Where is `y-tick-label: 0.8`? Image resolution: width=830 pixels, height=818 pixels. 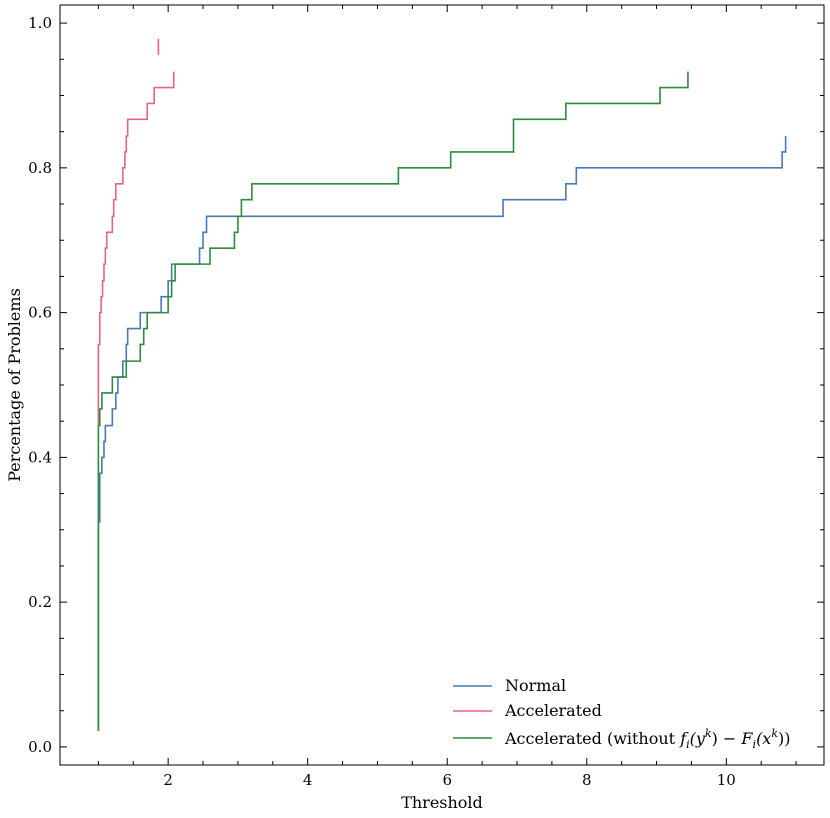
y-tick-label: 0.8 is located at coordinates (40, 168).